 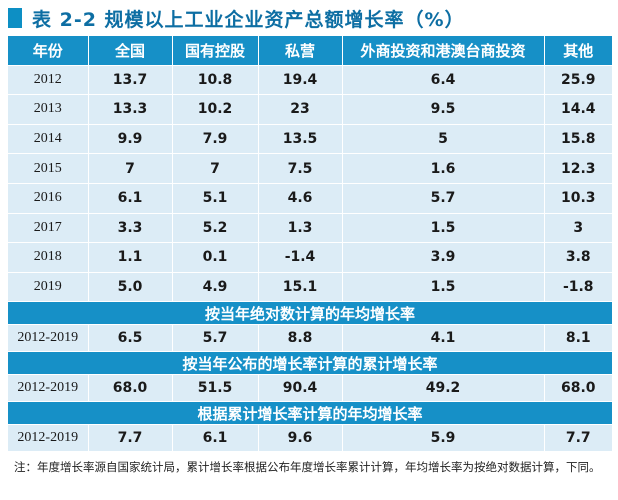 What do you see at coordinates (300, 438) in the screenshot?
I see `cell-private: 9.6` at bounding box center [300, 438].